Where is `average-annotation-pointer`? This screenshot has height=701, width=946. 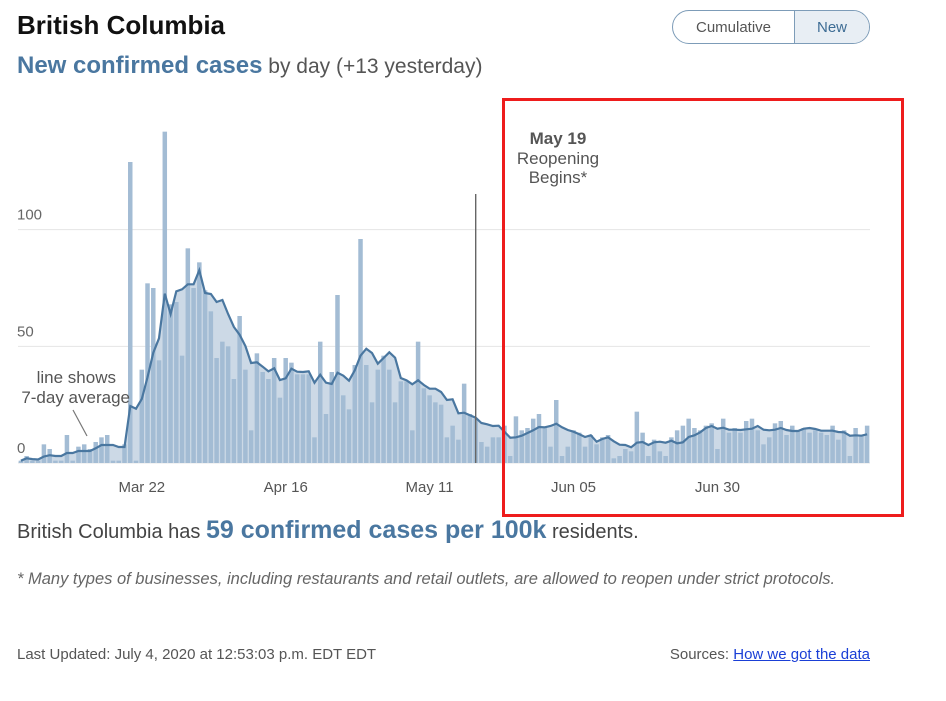 average-annotation-pointer is located at coordinates (80, 423).